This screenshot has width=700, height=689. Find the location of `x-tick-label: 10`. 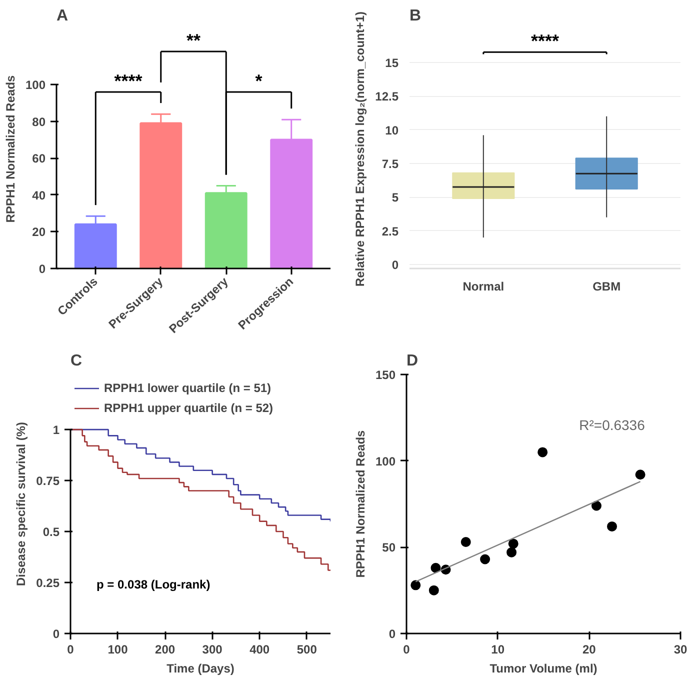

x-tick-label: 10 is located at coordinates (498, 649).